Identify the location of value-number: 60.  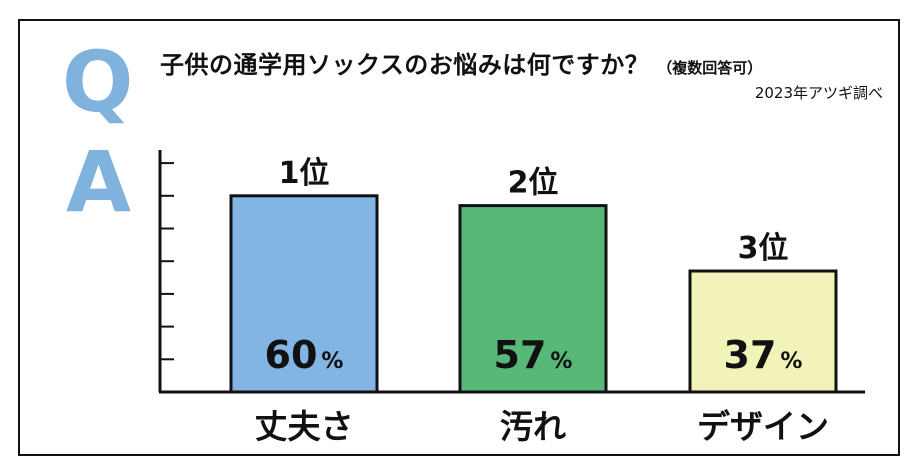
(291, 355).